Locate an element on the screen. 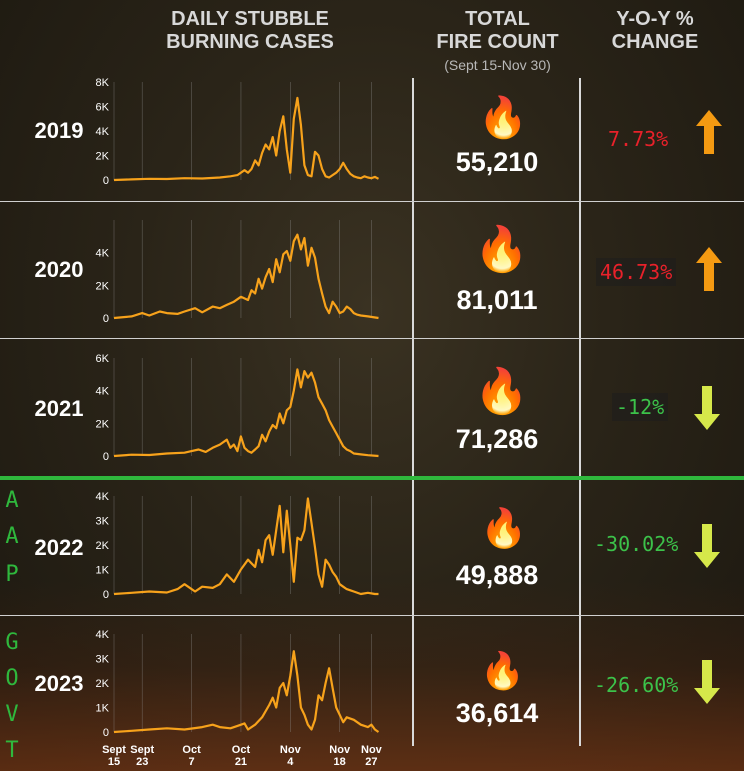 This screenshot has height=771, width=744. government-change-divider is located at coordinates (372, 478).